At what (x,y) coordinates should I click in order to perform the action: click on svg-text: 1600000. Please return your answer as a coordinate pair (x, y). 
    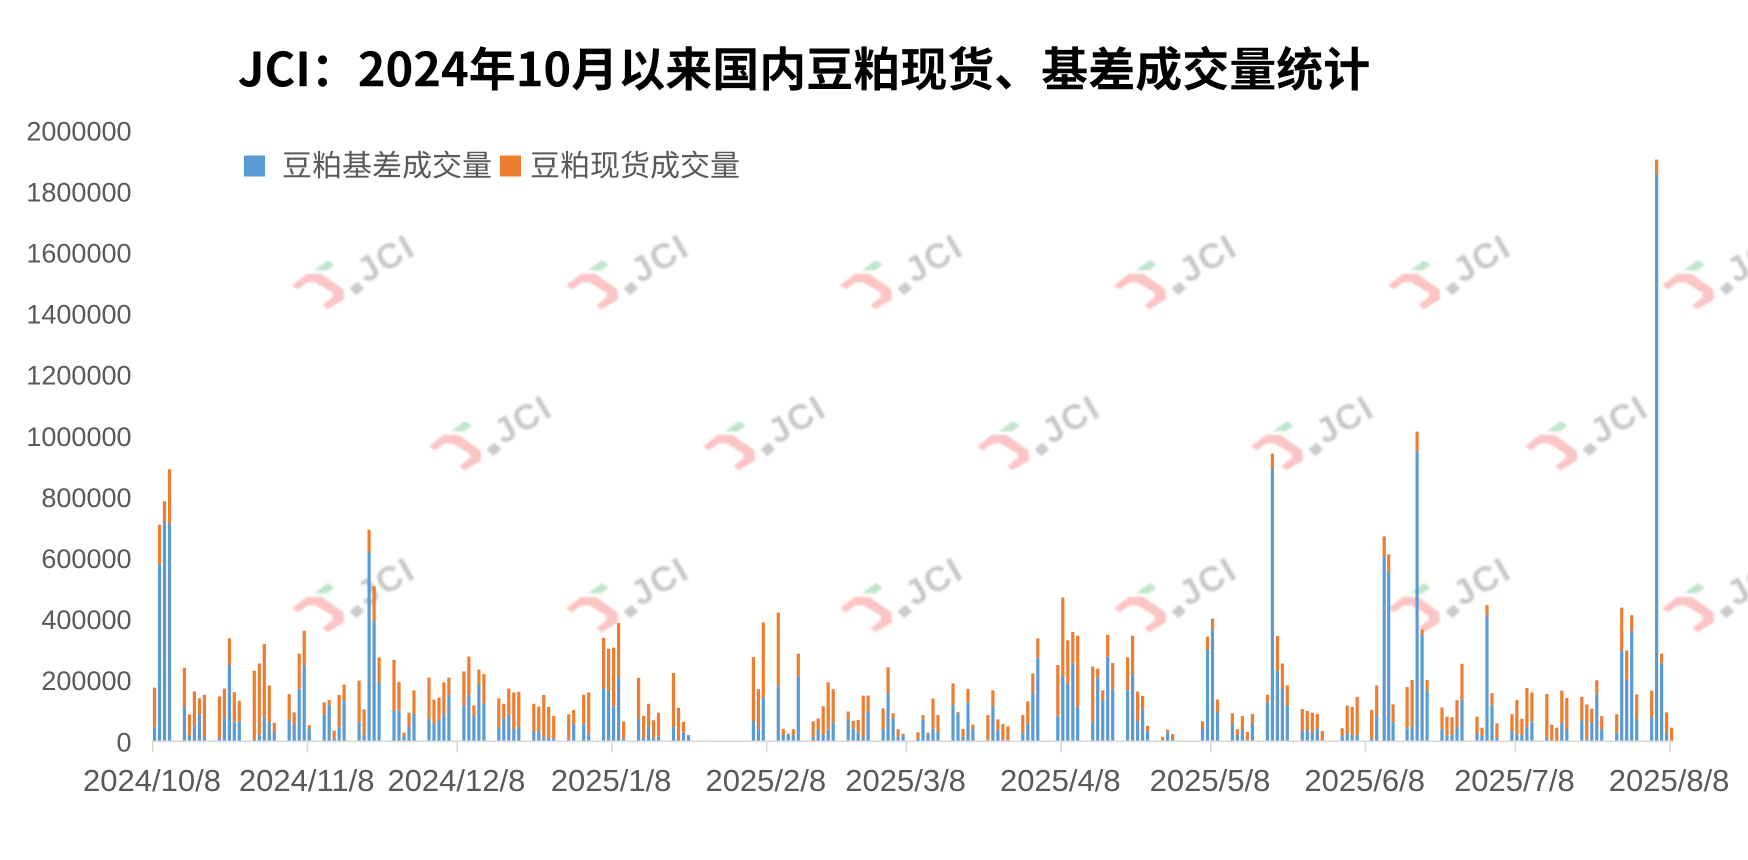
    Looking at the image, I should click on (78, 254).